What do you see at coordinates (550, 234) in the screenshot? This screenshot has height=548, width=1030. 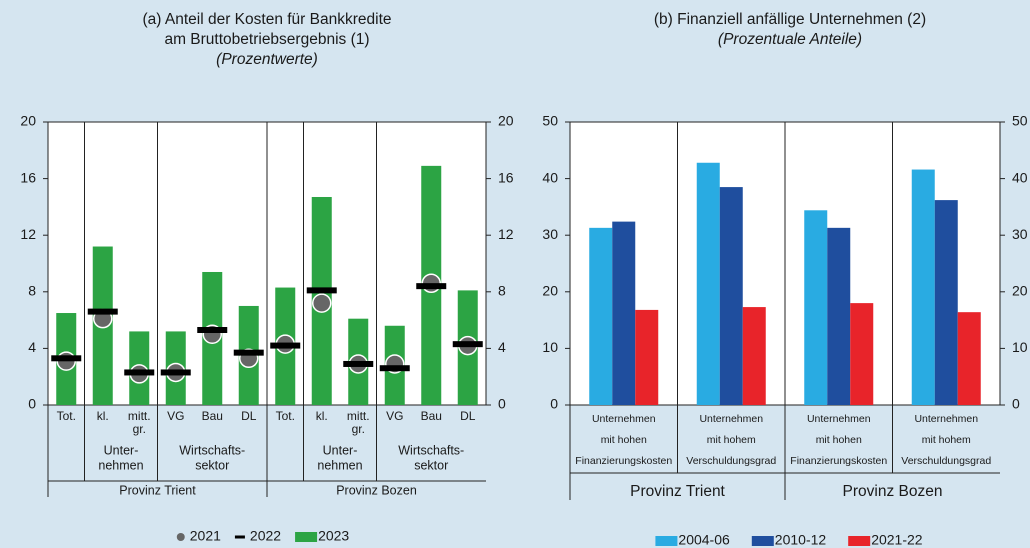 I see `y-tick-label: 30` at bounding box center [550, 234].